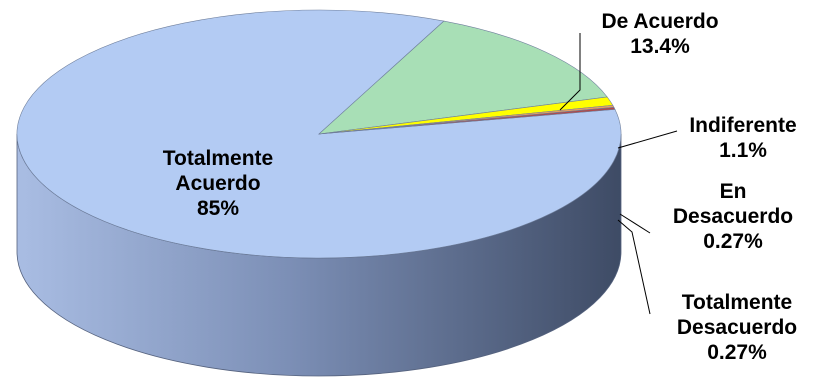 The height and width of the screenshot is (377, 822). Describe the element at coordinates (647, 139) in the screenshot. I see `leader-line-indiferente` at that location.